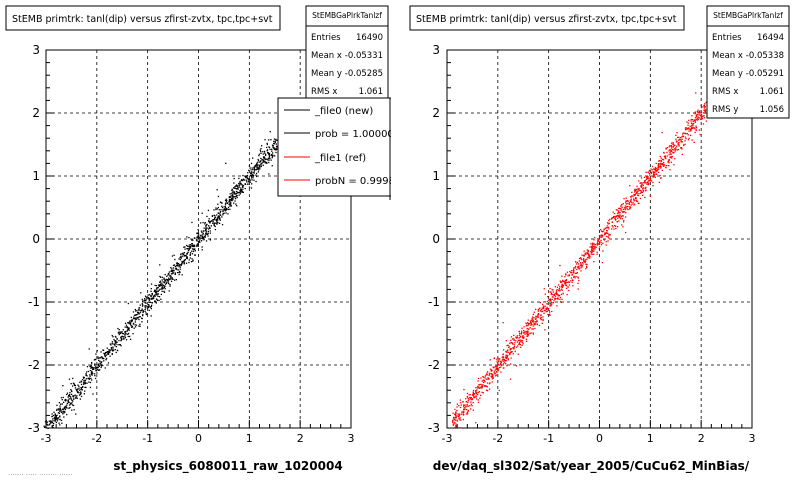  What do you see at coordinates (599, 438) in the screenshot?
I see `right-x-tick-labels: -3 -2 -1 0 1 2 3` at bounding box center [599, 438].